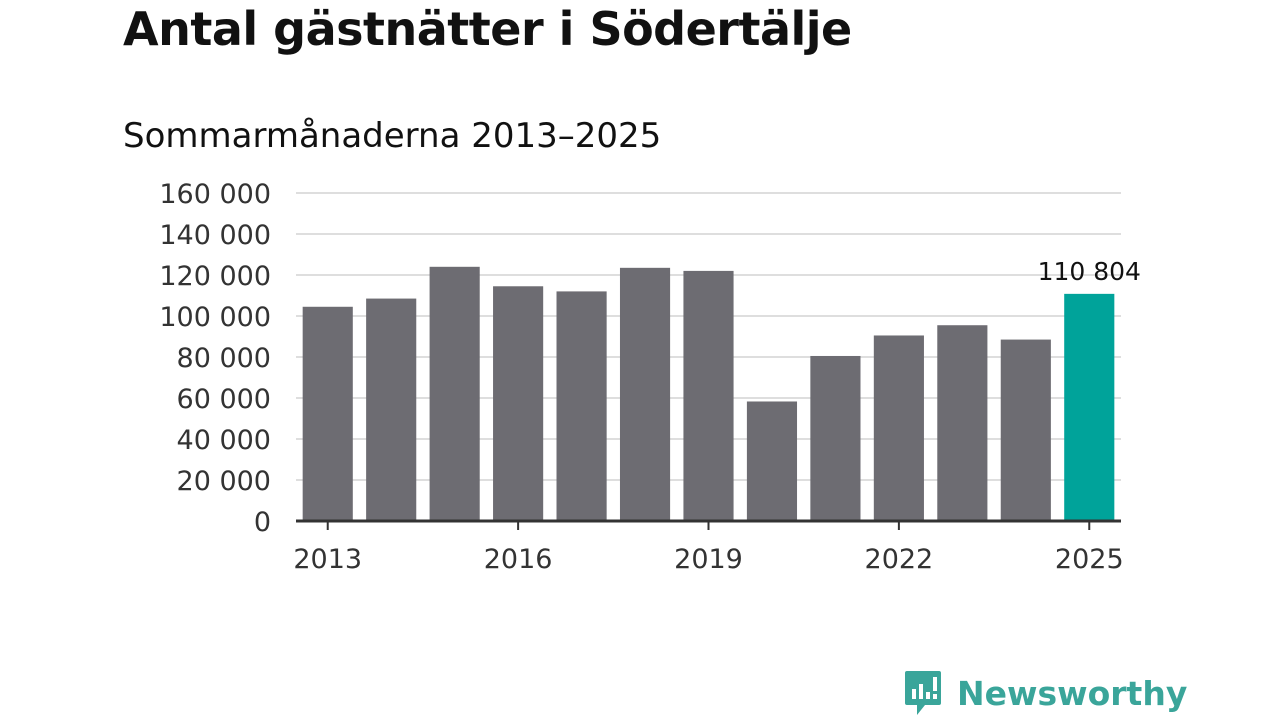  Describe the element at coordinates (581, 406) in the screenshot. I see `bar-2017` at that location.